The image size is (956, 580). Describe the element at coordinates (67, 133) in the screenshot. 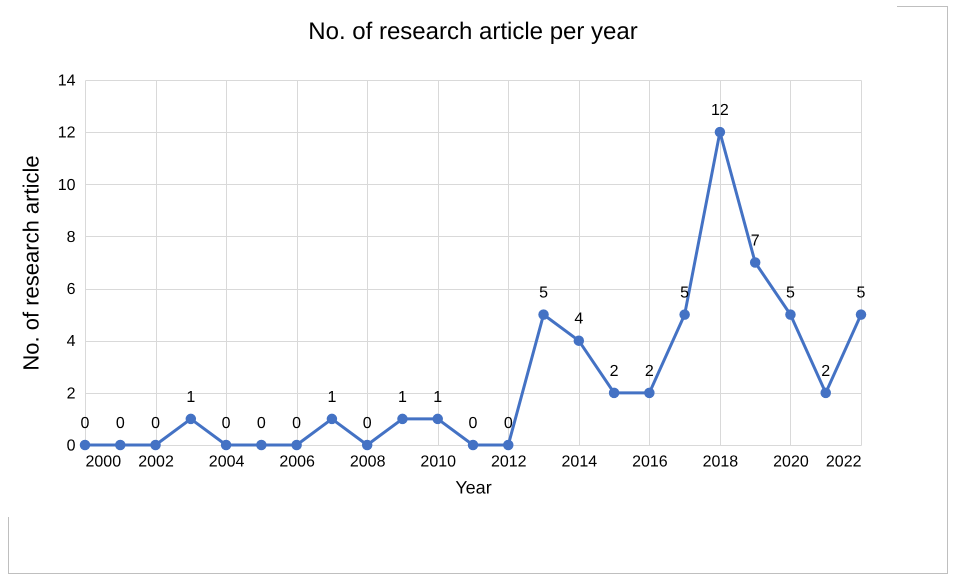

I see `y-tick-label: 12` at that location.